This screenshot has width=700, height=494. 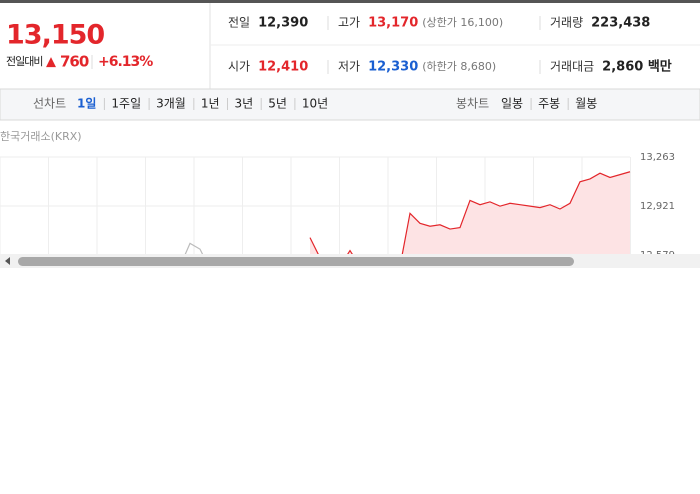 What do you see at coordinates (393, 23) in the screenshot?
I see `stat-value: 13,170` at bounding box center [393, 23].